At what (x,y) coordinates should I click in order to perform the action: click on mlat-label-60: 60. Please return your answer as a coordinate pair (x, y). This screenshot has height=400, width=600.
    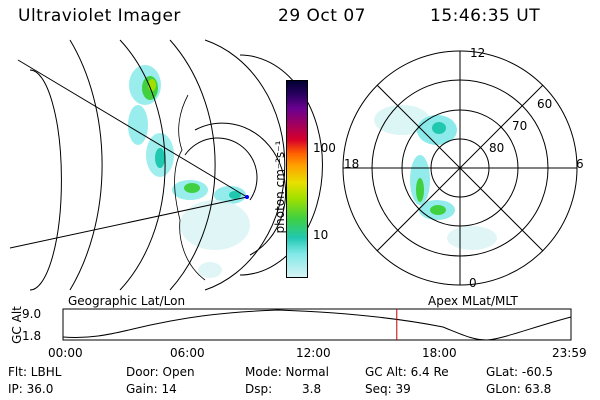
    Looking at the image, I should click on (545, 104).